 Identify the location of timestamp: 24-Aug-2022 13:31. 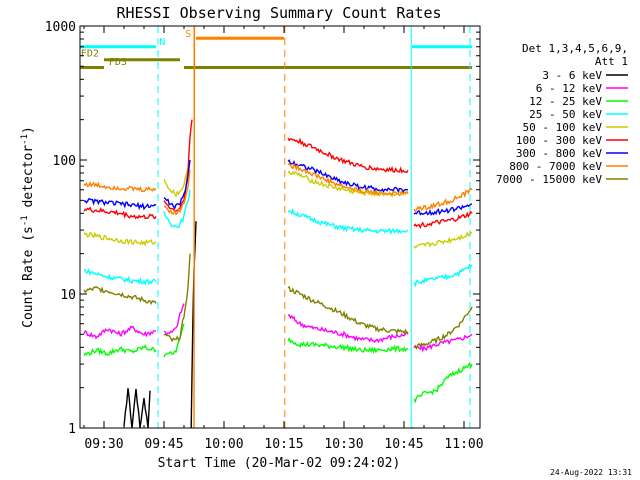
(591, 472).